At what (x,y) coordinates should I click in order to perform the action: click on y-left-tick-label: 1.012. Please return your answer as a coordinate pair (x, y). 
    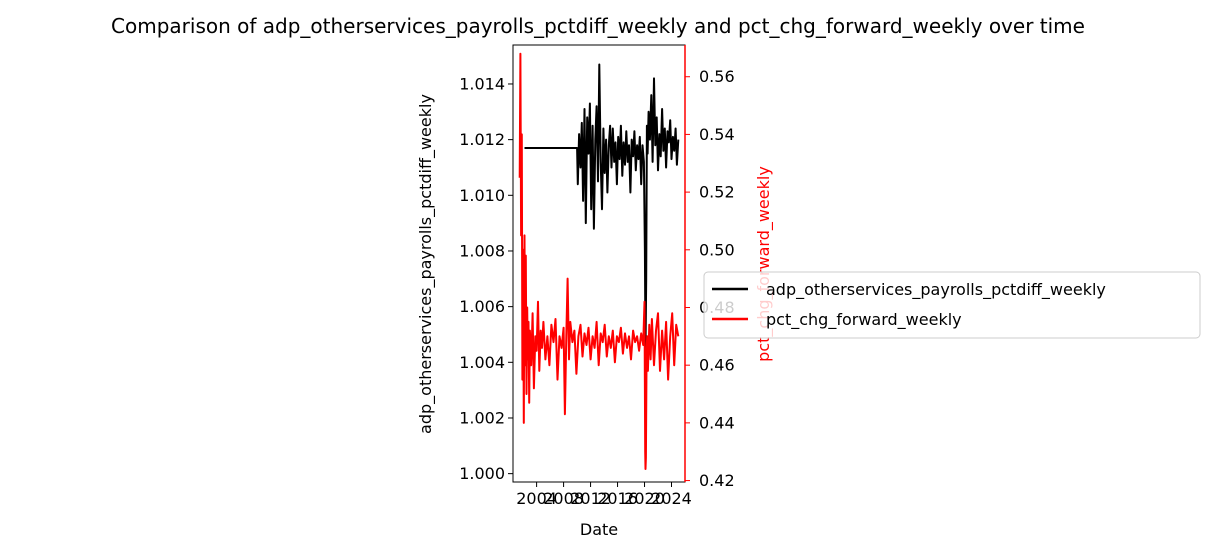
    Looking at the image, I should click on (482, 139).